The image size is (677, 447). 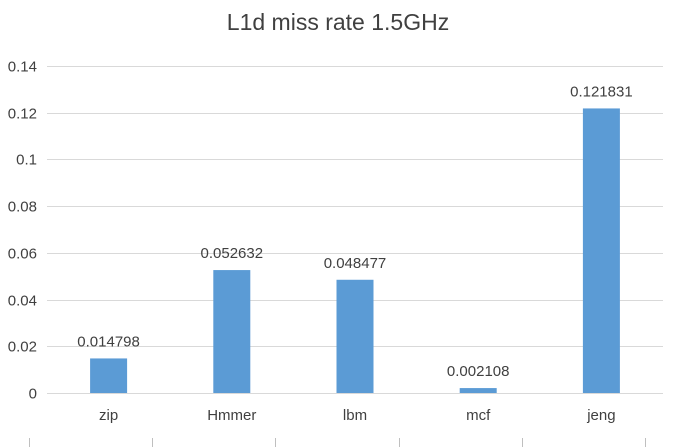 What do you see at coordinates (22, 231) in the screenshot?
I see `y-axis-tick-labels: 0 0.02 0.04 0.06 0.08 0.1 0.12 0.14` at bounding box center [22, 231].